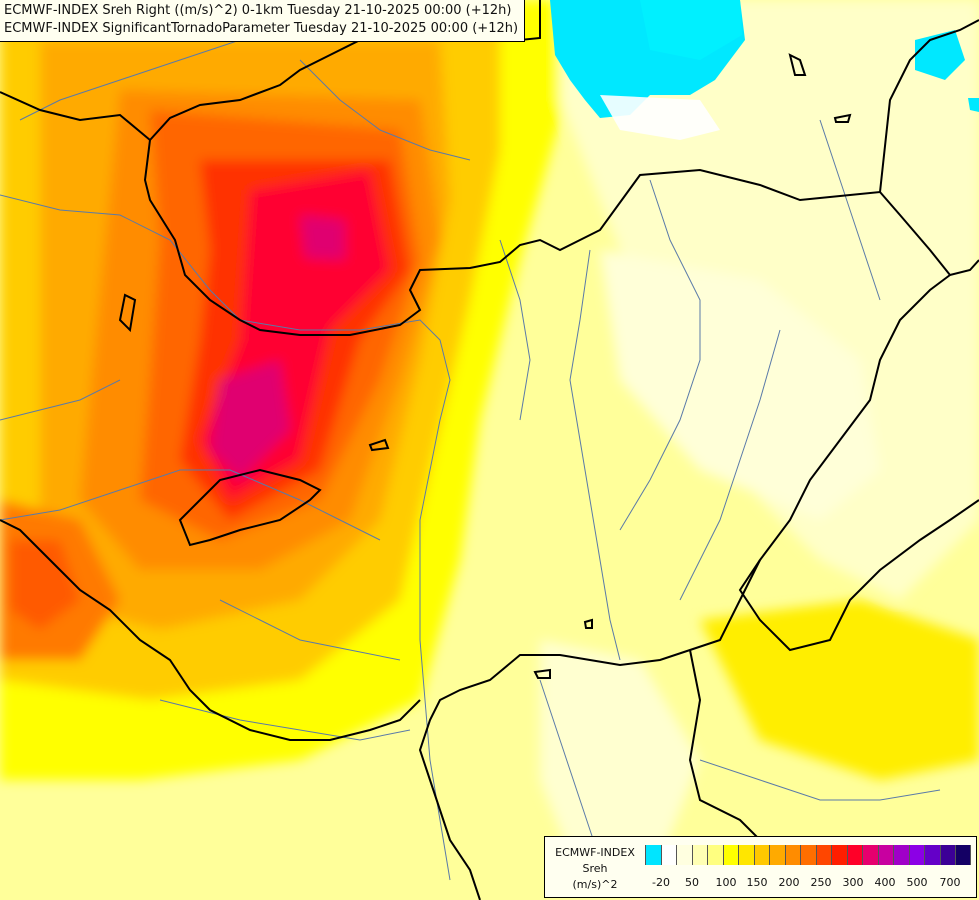 The image size is (979, 900). I want to click on legend-tick-label: 400, so click(885, 882).